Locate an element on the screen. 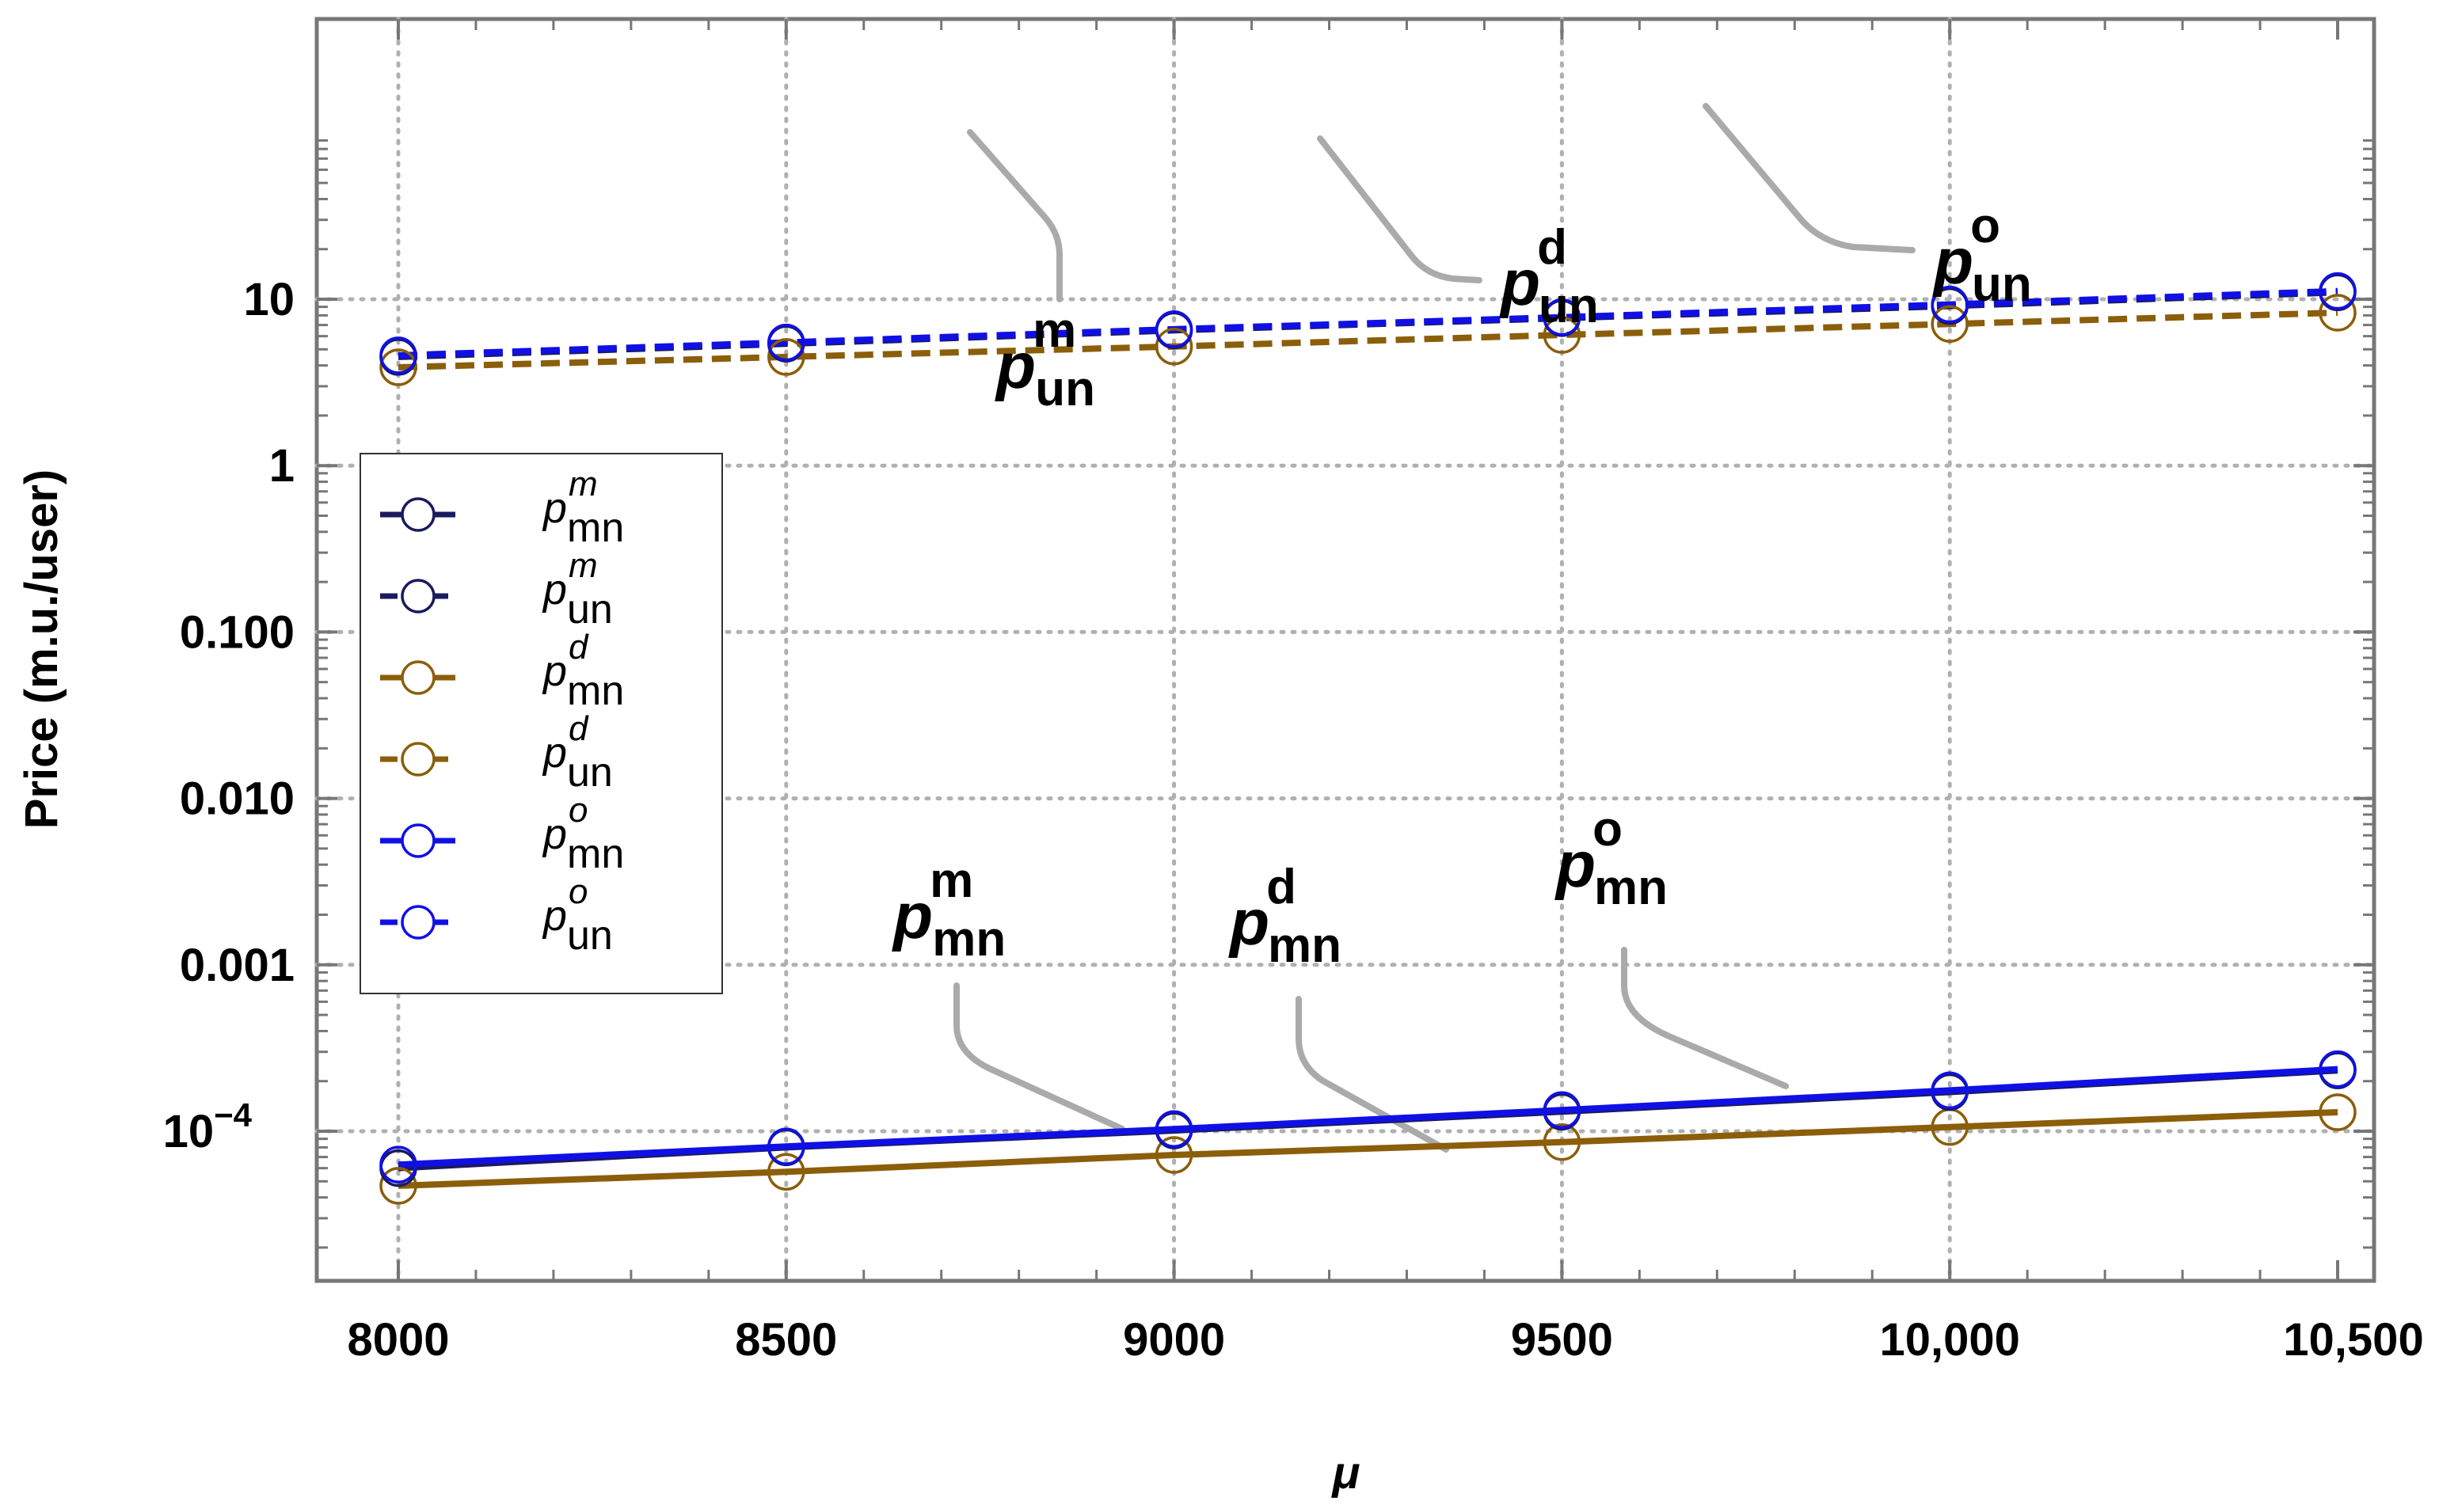 The width and height of the screenshot is (2439, 1512). leader-p-mn-o is located at coordinates (1705, 1018).